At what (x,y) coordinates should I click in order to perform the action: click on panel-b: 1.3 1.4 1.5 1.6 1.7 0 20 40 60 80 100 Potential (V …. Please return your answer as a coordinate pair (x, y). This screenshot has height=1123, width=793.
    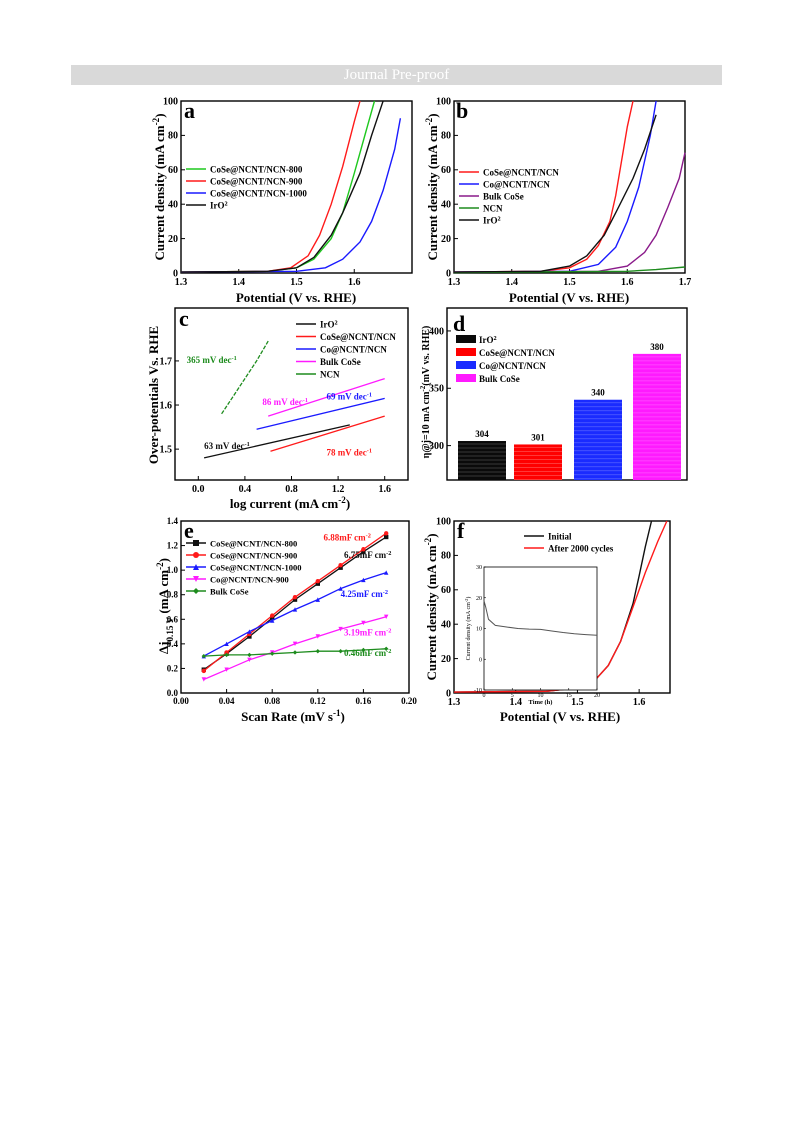
    Looking at the image, I should click on (557, 200).